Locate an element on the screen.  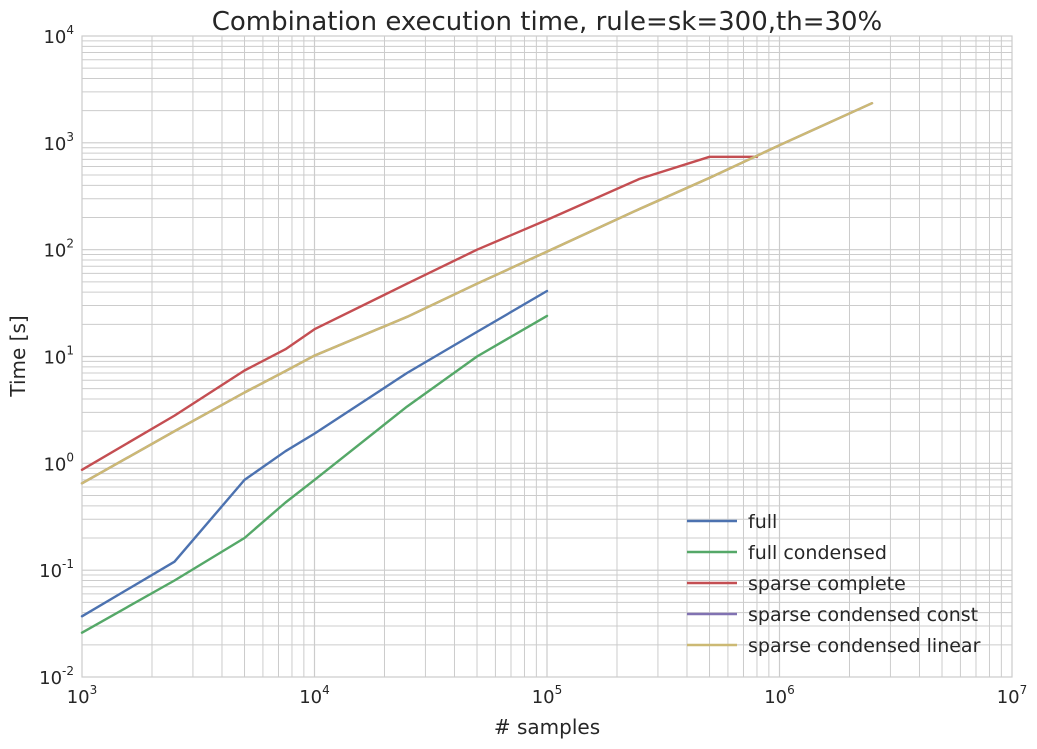
x-tick-label: 10⁷ is located at coordinates (1012, 695).